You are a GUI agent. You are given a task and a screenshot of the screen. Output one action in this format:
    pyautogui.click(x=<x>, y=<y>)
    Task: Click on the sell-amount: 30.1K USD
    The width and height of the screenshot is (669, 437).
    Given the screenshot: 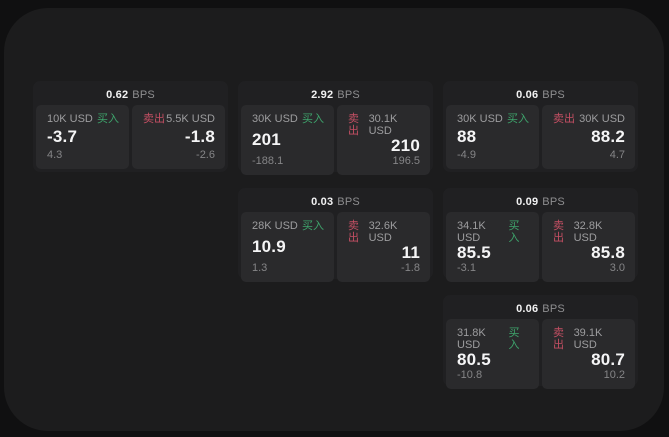 What is the action you would take?
    pyautogui.click(x=383, y=125)
    